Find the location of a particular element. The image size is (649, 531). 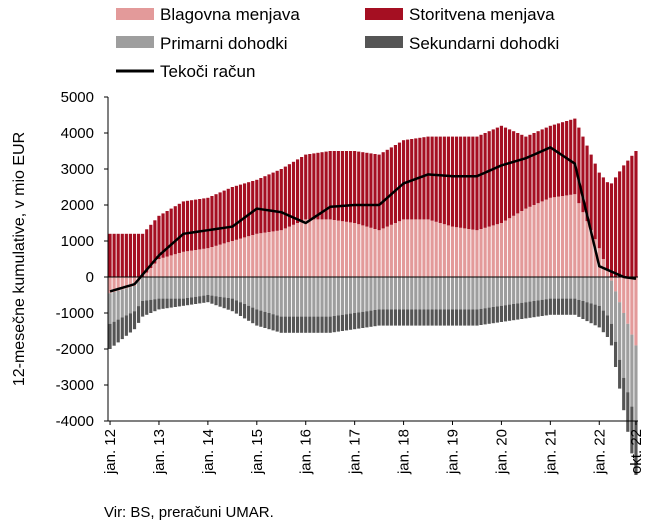

bar-services-m66 is located at coordinates (379, 192).